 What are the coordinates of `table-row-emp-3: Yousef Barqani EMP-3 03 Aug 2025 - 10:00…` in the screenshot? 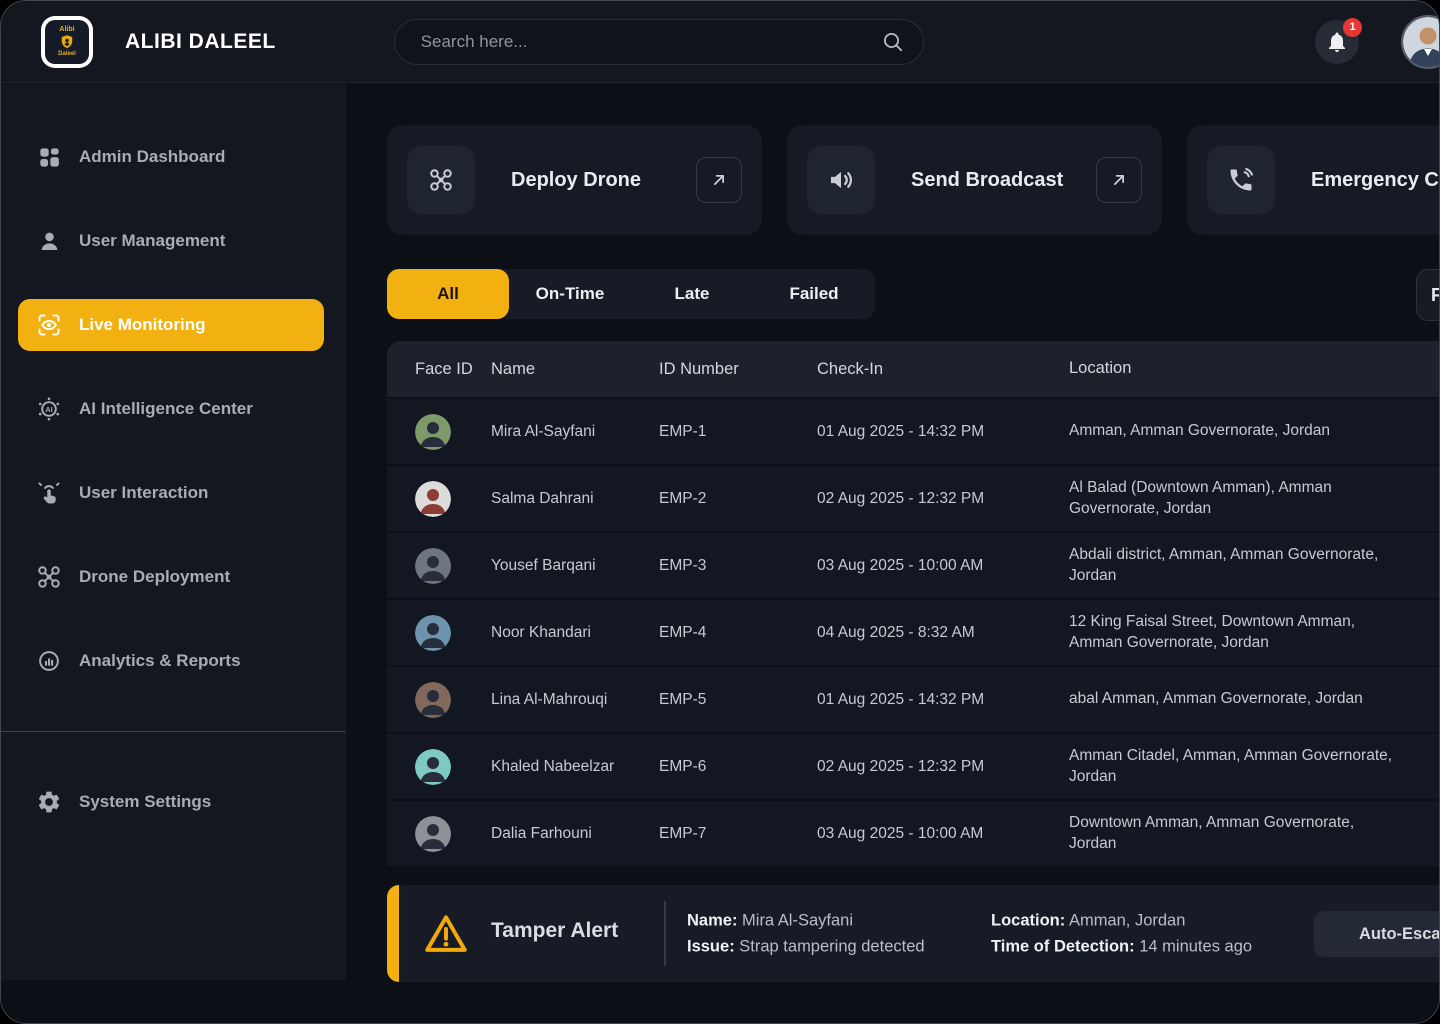 It's located at (913, 564).